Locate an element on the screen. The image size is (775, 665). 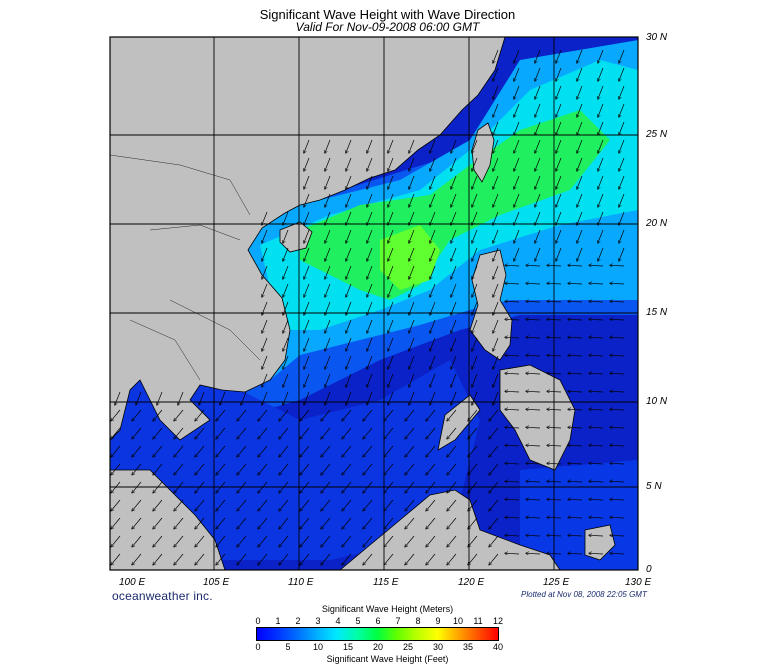
feet-tick: 10 is located at coordinates (318, 647).